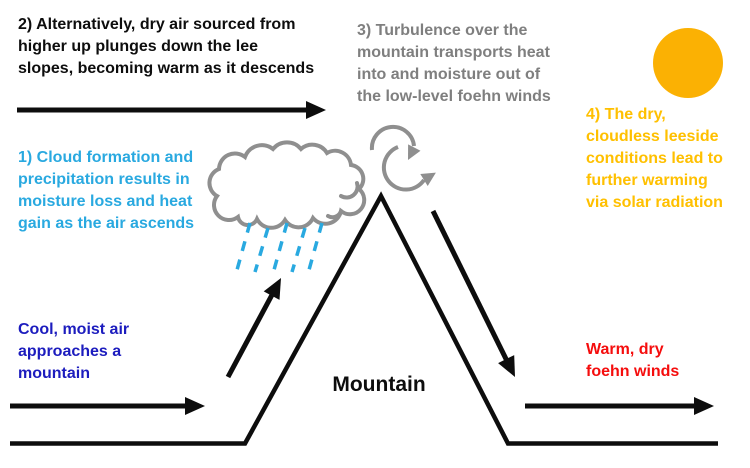 The width and height of the screenshot is (750, 468). Describe the element at coordinates (138, 46) in the screenshot. I see `annotation-step2-line: higher up plunges down the lee` at that location.